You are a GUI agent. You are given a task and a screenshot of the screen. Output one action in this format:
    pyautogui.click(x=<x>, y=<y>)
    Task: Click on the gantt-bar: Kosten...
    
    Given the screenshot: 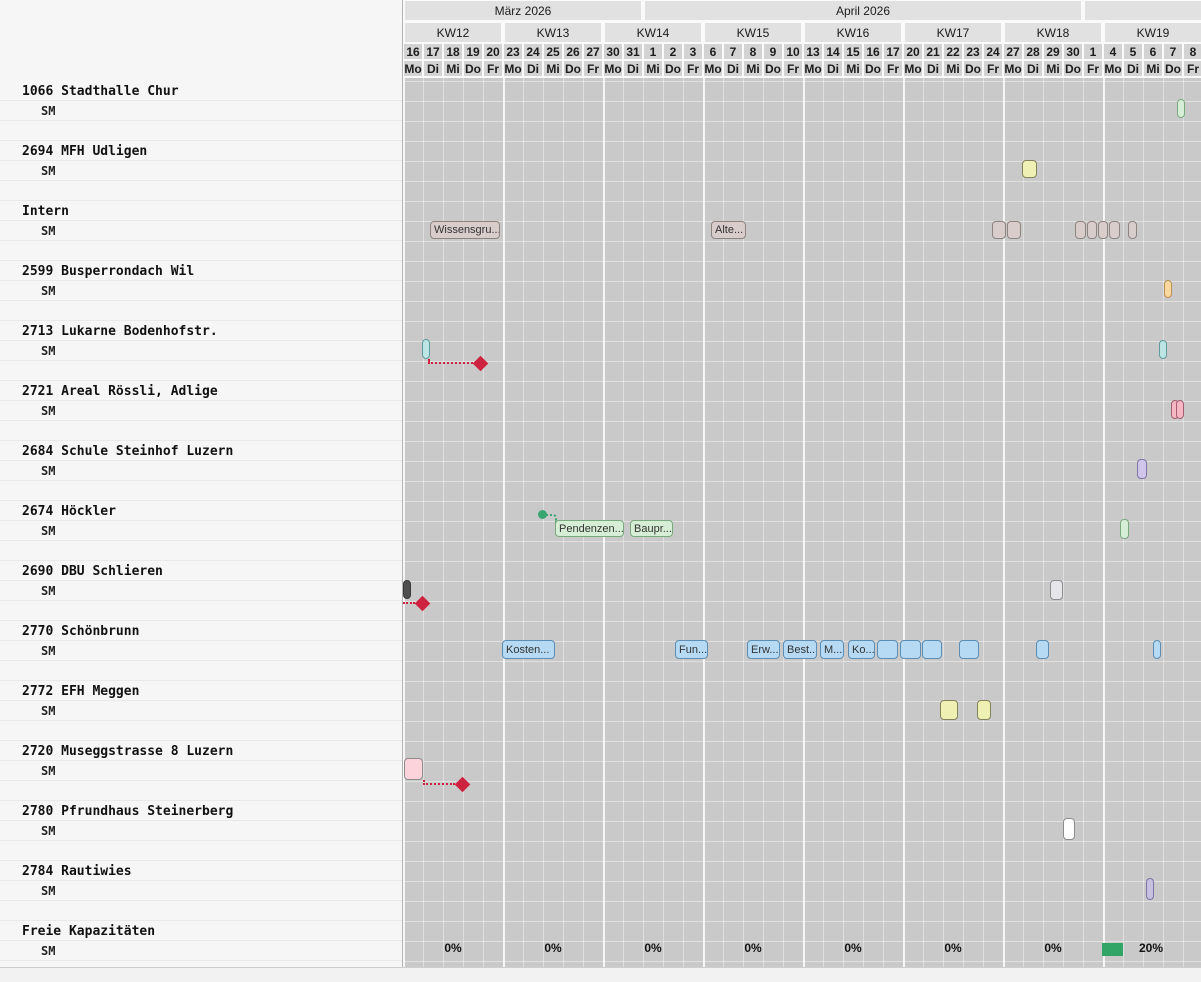 What is the action you would take?
    pyautogui.click(x=528, y=649)
    